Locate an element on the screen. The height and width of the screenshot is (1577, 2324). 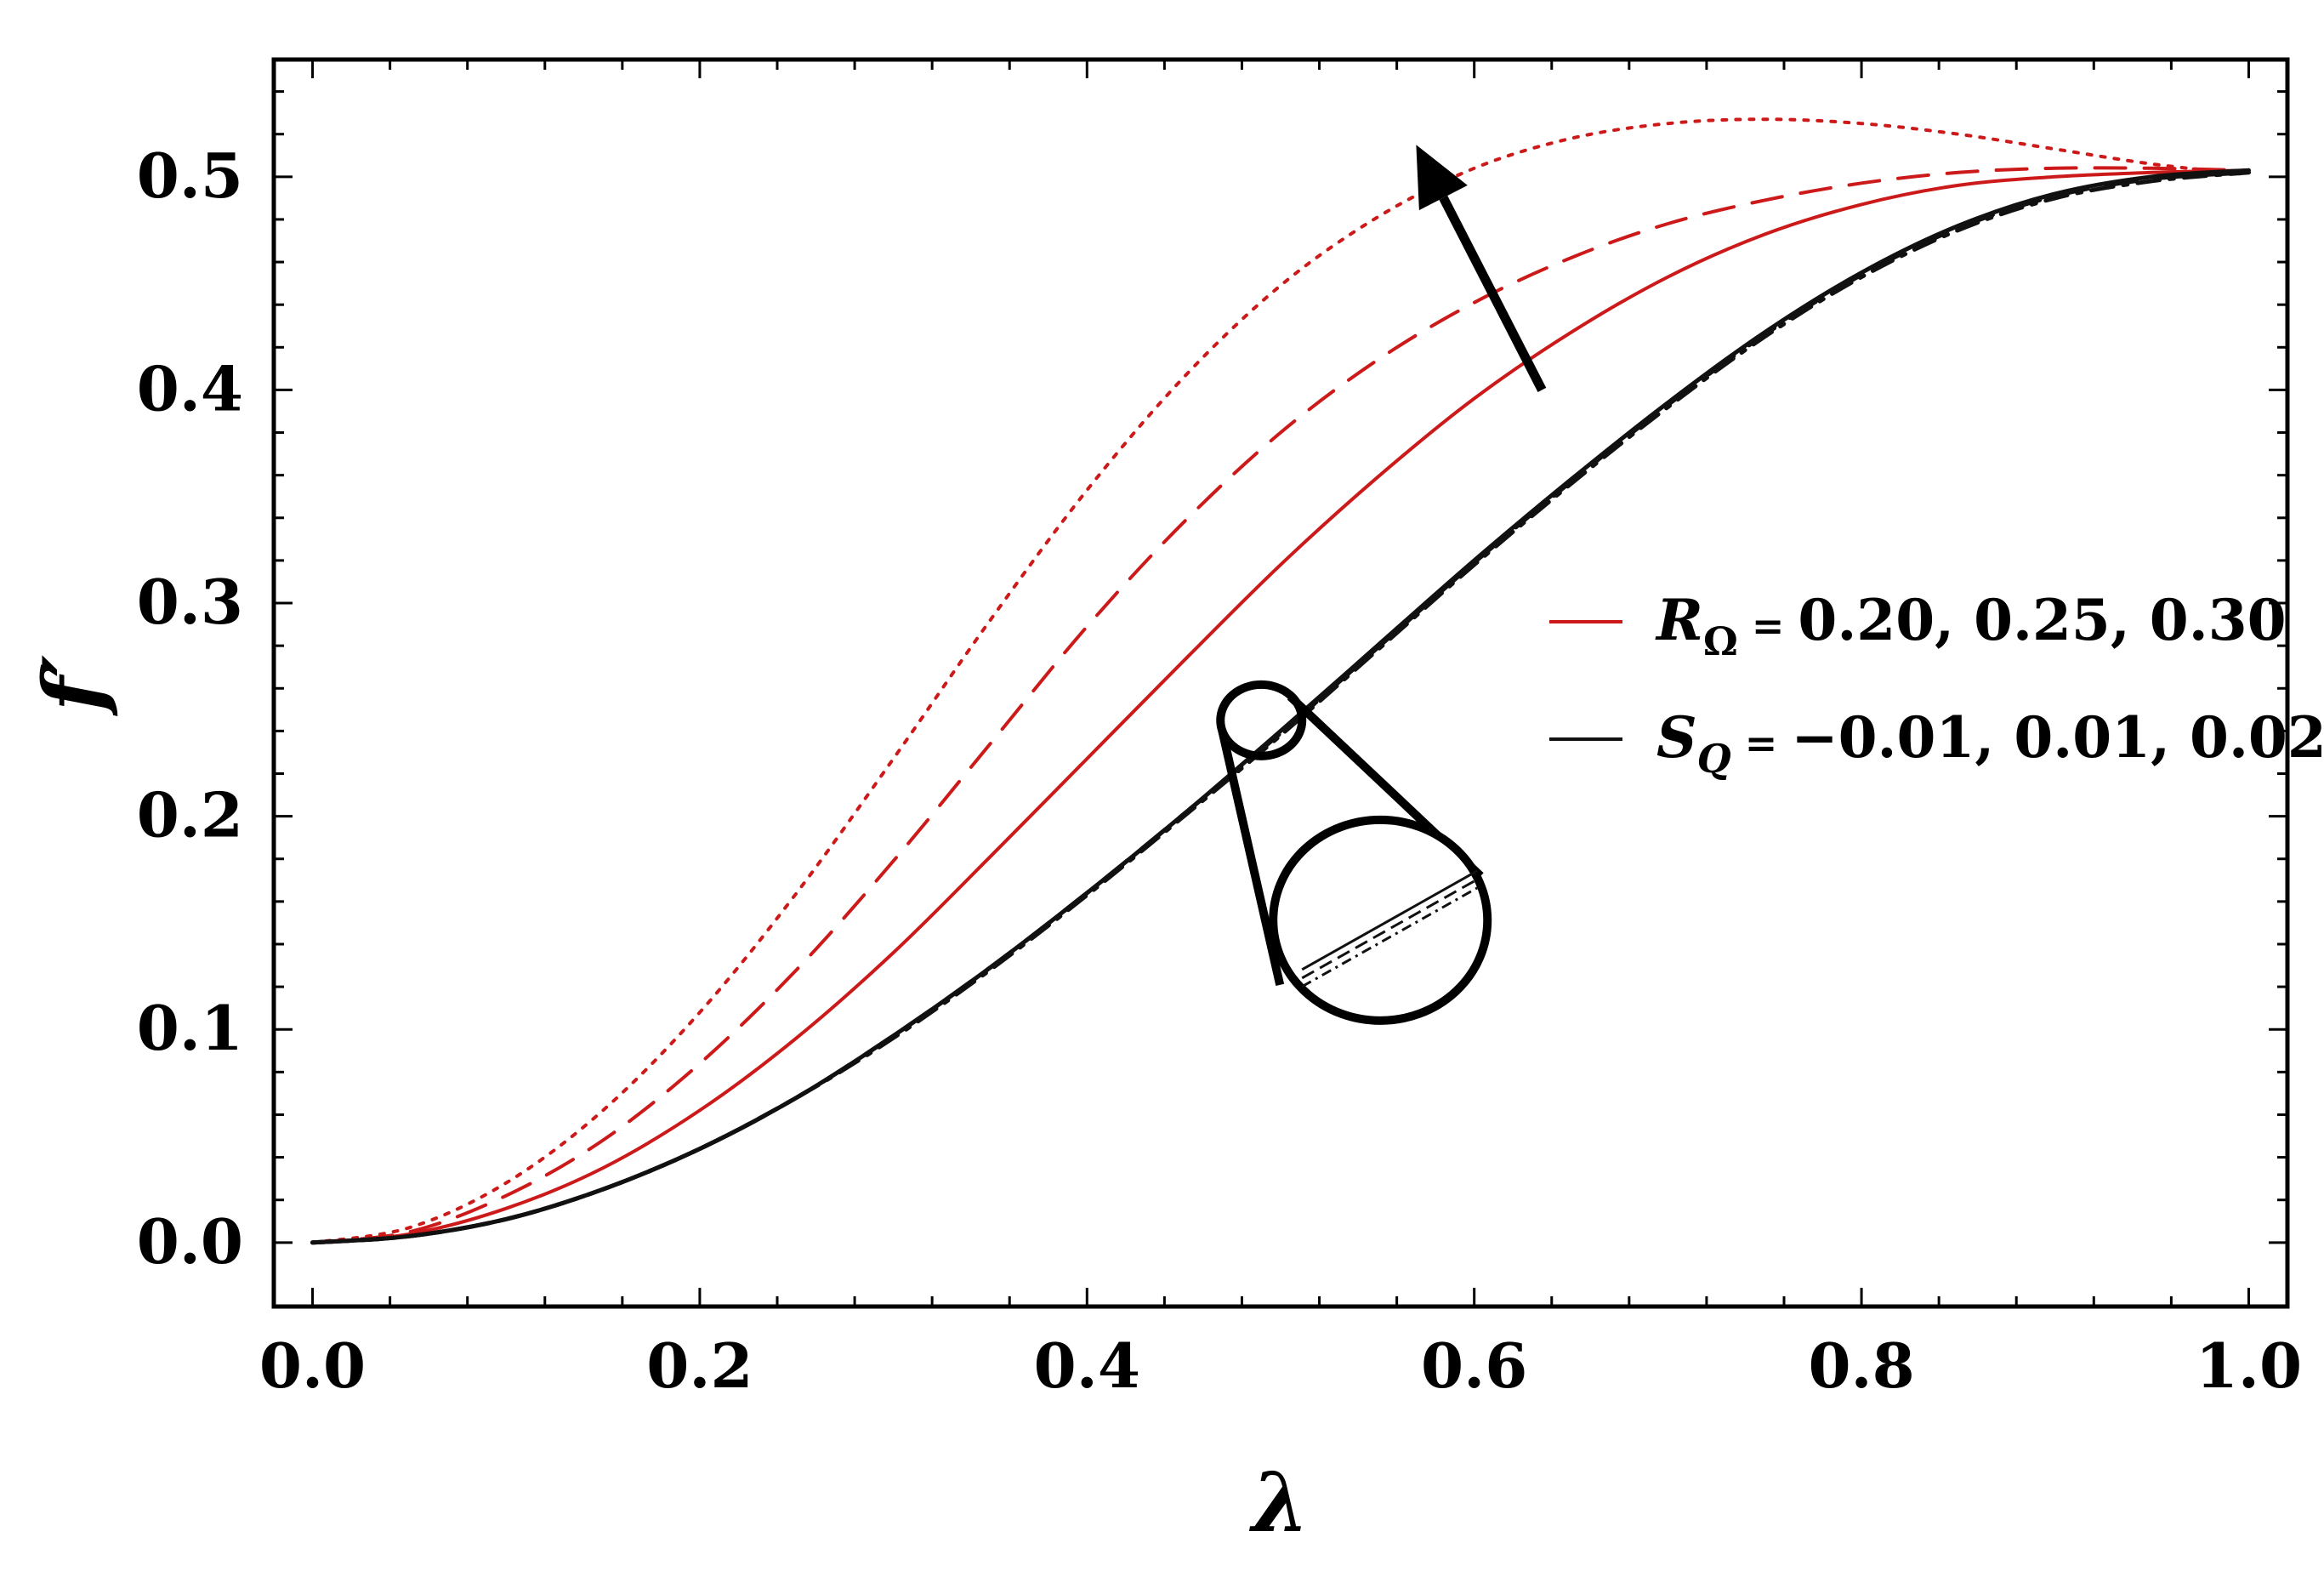
x-axis-label: λ is located at coordinates (1278, 1503).